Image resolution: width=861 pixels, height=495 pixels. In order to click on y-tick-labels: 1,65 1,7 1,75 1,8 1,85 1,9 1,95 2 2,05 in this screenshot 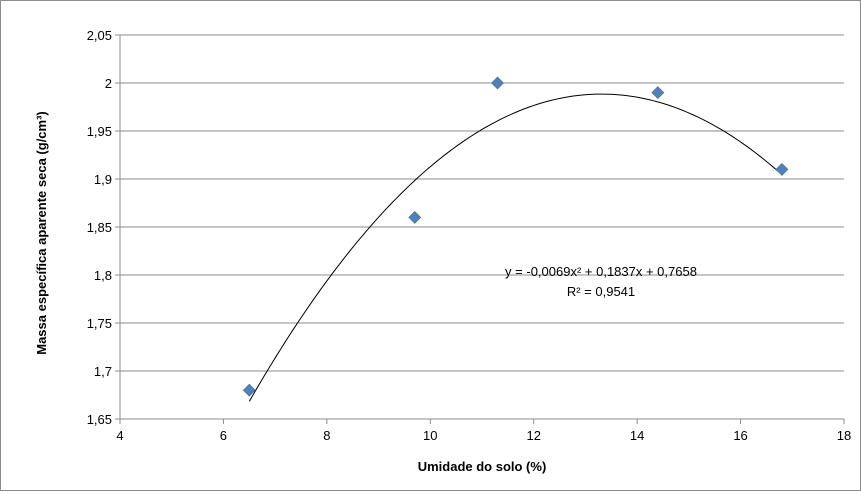, I will do `click(99, 227)`.